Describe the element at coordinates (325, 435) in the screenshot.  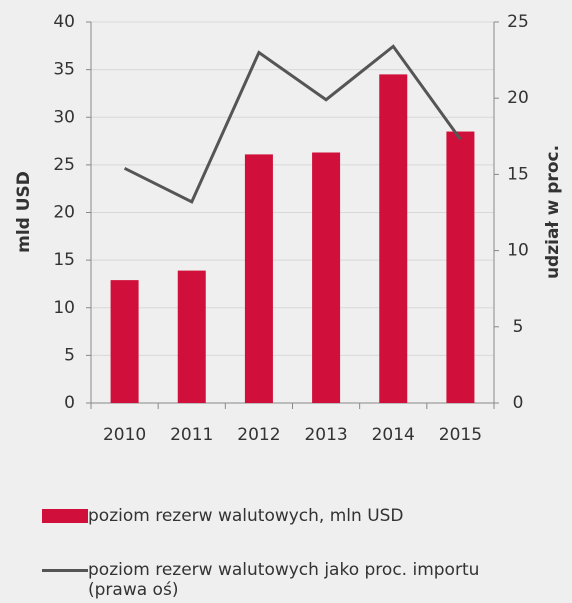
I see `x-tick-label: 2013` at that location.